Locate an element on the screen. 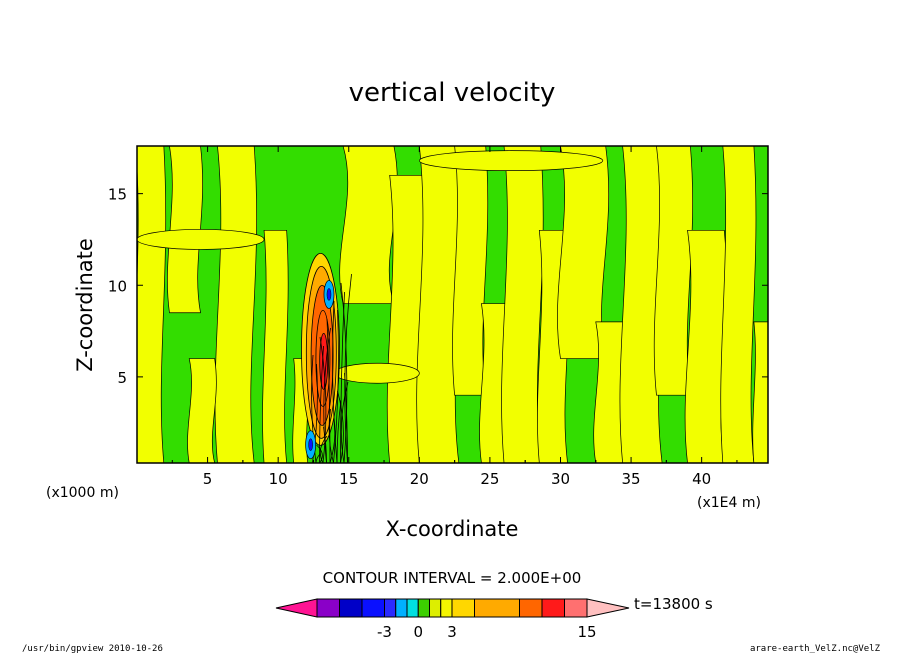  y-tick-label: 15 is located at coordinates (117, 195).